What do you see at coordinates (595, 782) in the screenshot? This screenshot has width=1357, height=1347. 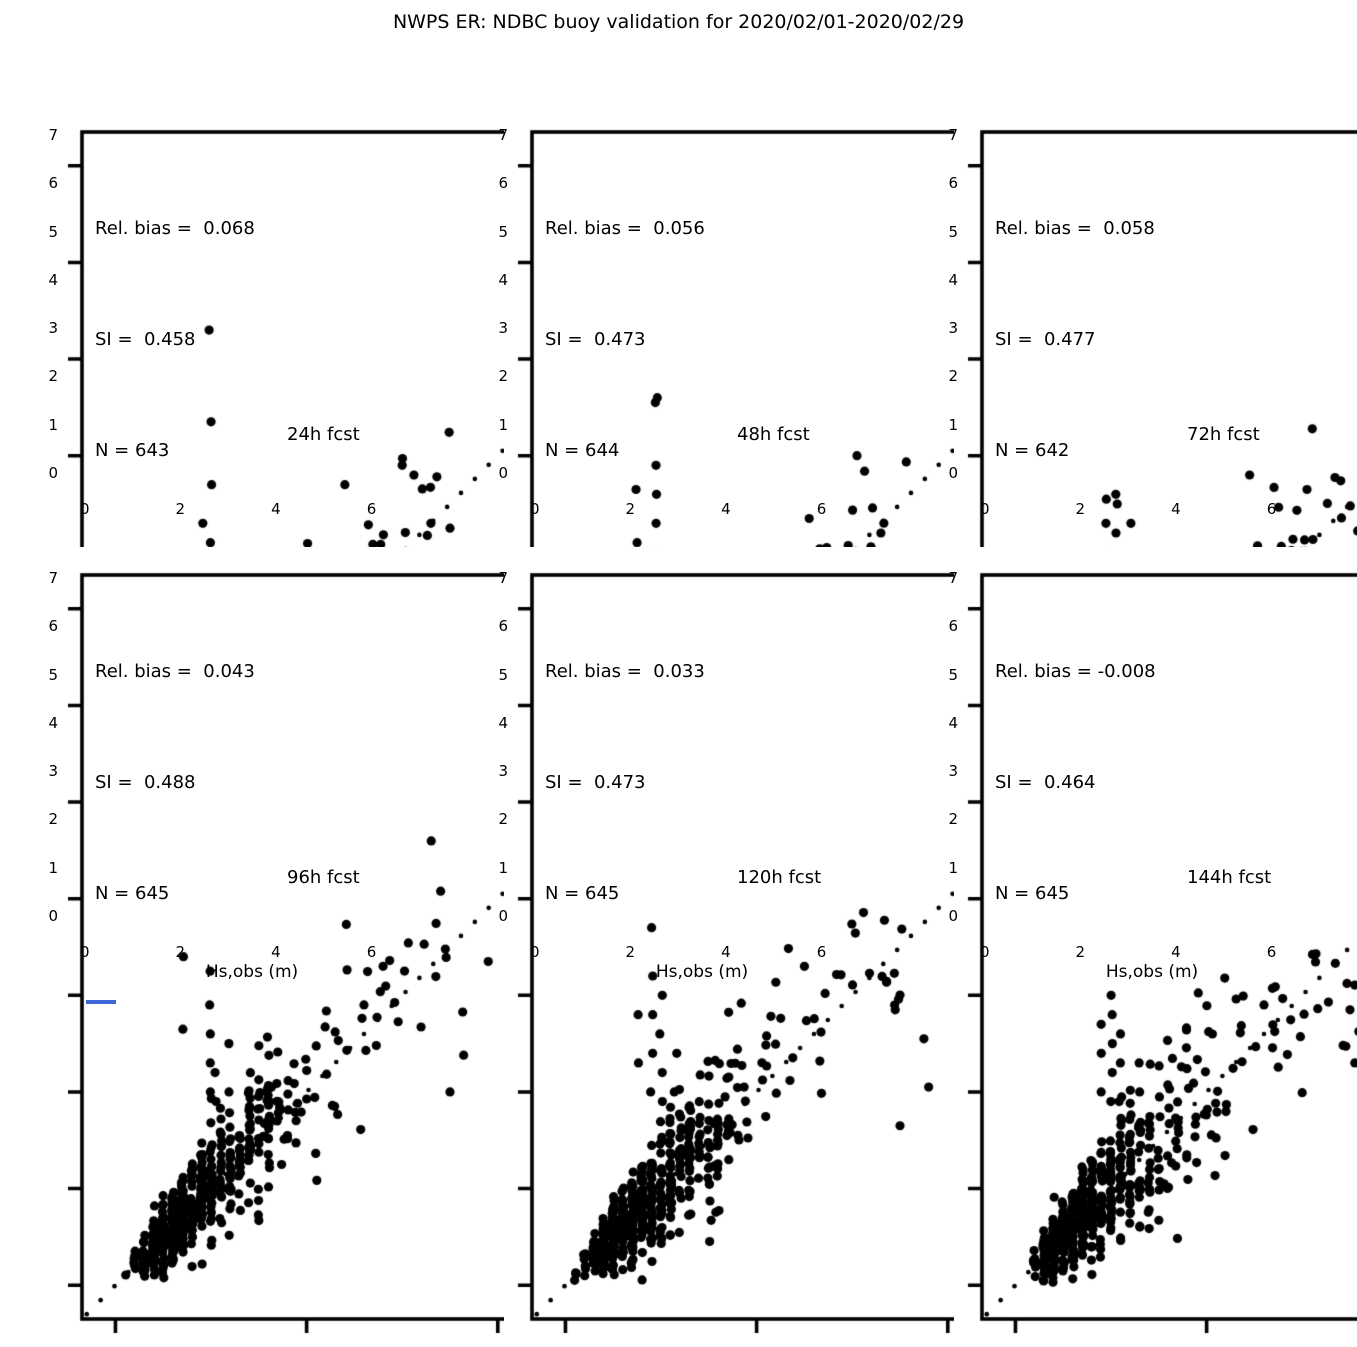 I see `si-text: SI = 0.473` at bounding box center [595, 782].